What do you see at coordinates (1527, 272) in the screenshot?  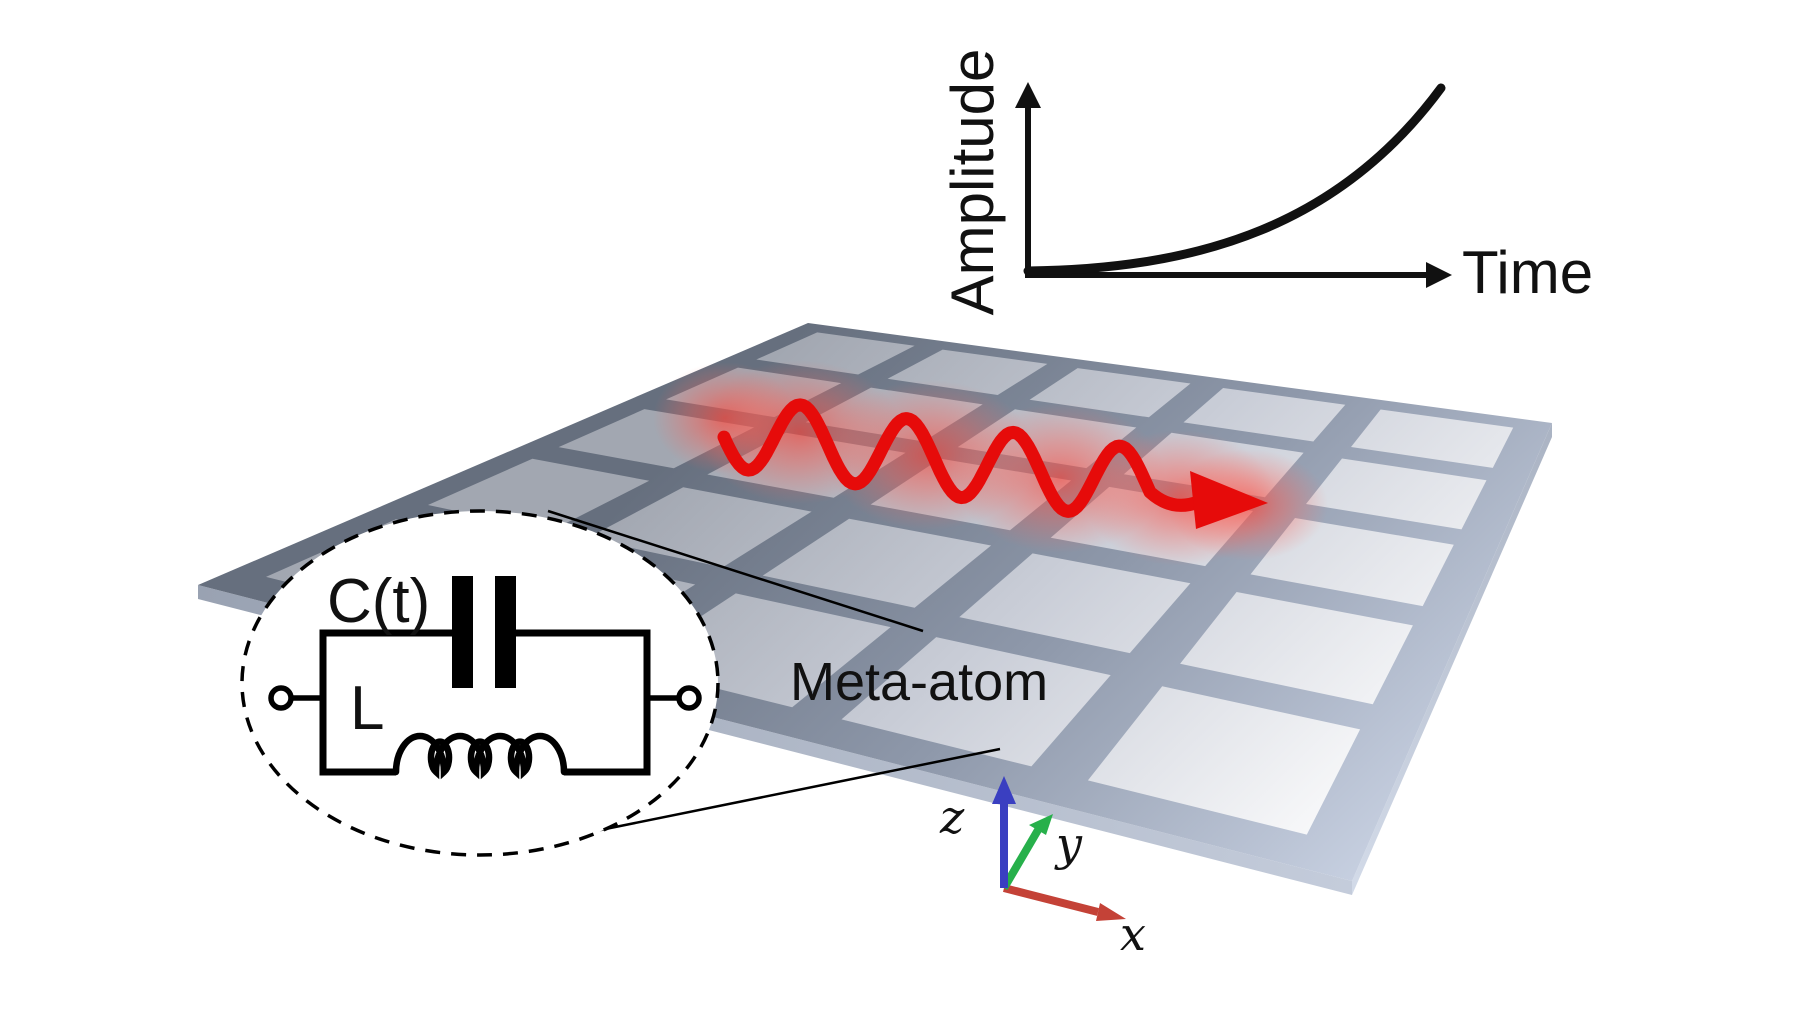 I see `time-axis-label: Time` at bounding box center [1527, 272].